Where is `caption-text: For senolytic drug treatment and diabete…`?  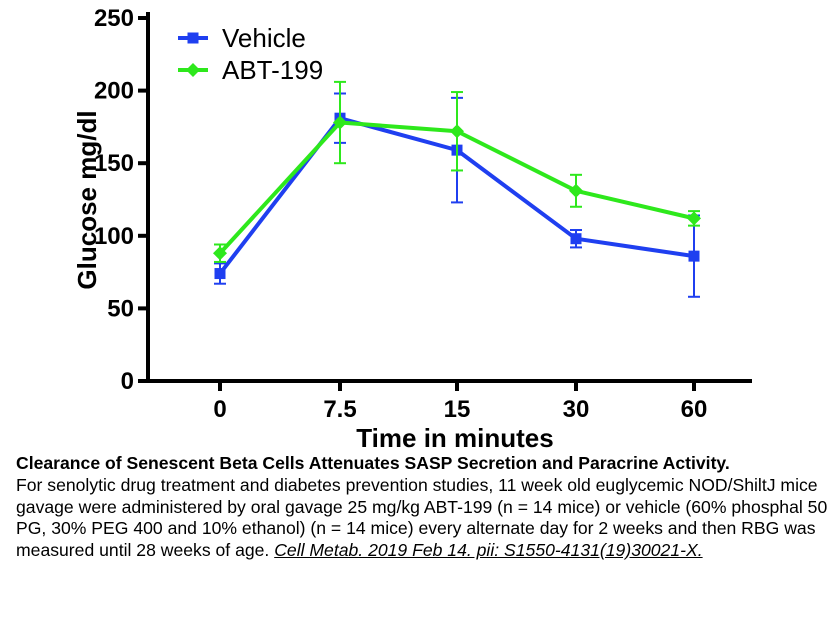 caption-text: For senolytic drug treatment and diabete… is located at coordinates (422, 517).